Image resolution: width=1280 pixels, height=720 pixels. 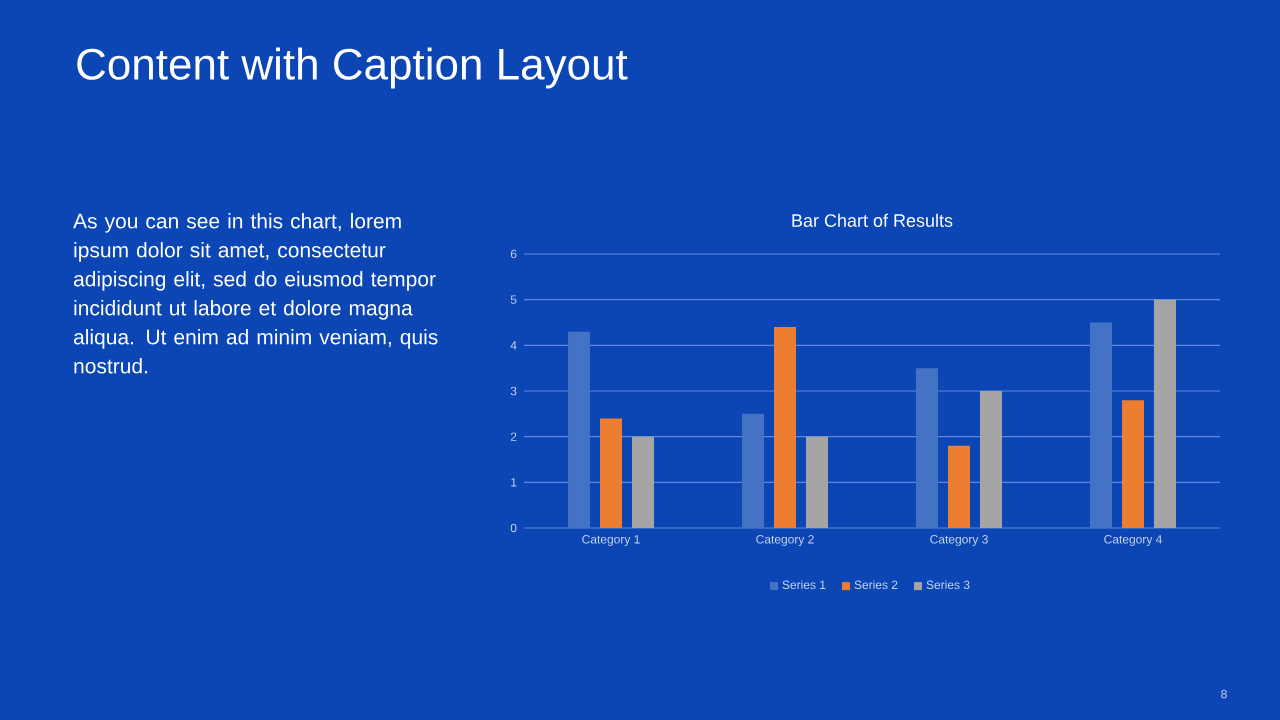 What do you see at coordinates (352, 68) in the screenshot?
I see `text: Content with Caption Layout` at bounding box center [352, 68].